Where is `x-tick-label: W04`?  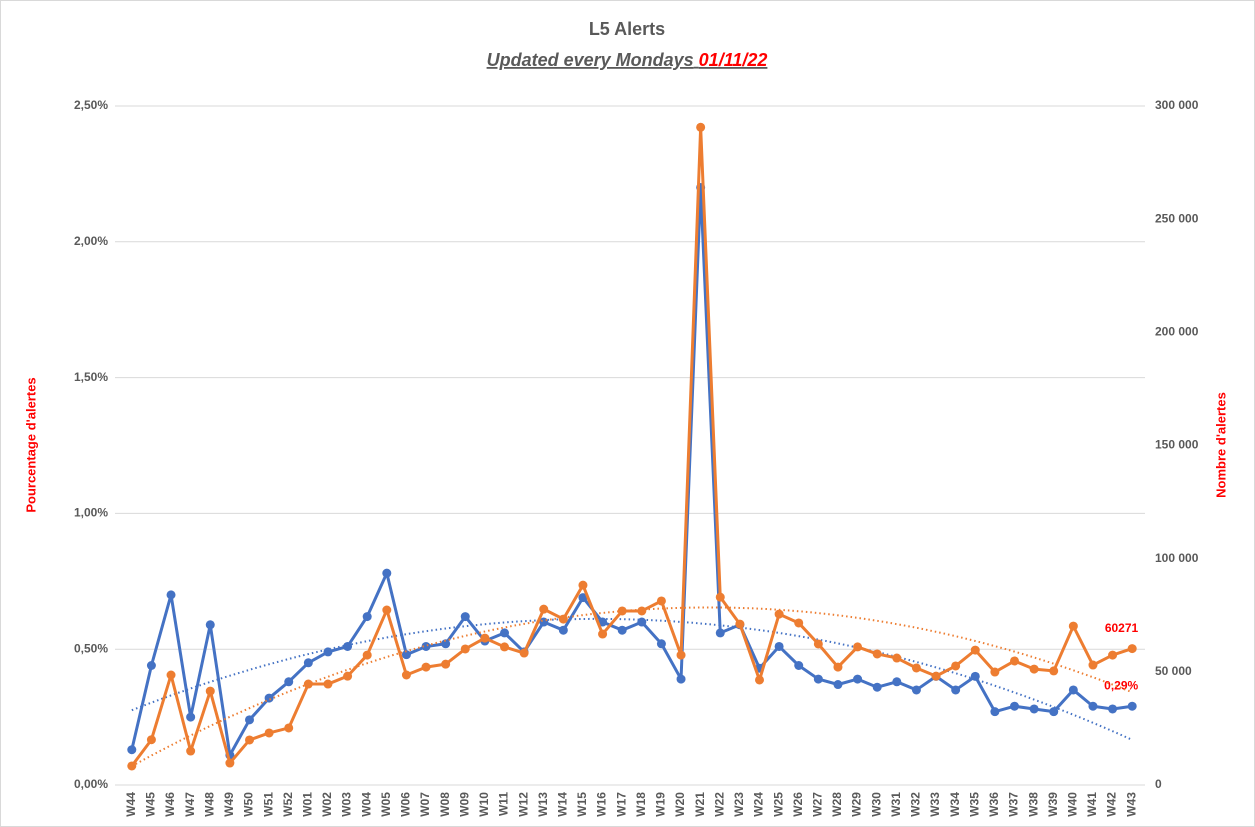
x-tick-label: W04 is located at coordinates (366, 804).